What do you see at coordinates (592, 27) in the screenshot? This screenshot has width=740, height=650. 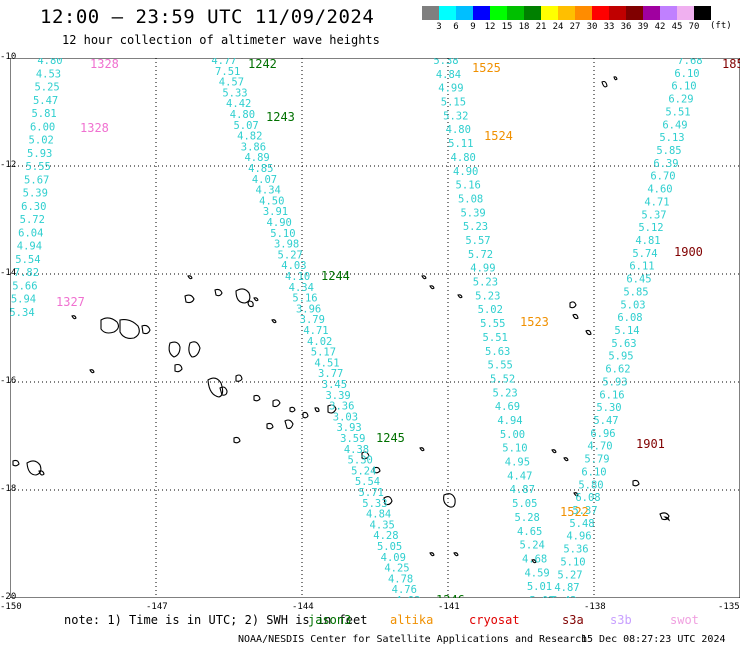 I see `color-scale-label: 30` at bounding box center [592, 27].